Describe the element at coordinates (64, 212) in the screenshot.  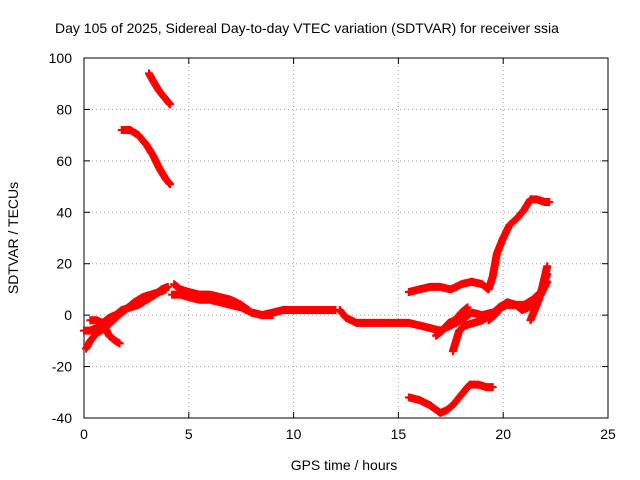
I see `y-tick-label: 40` at that location.